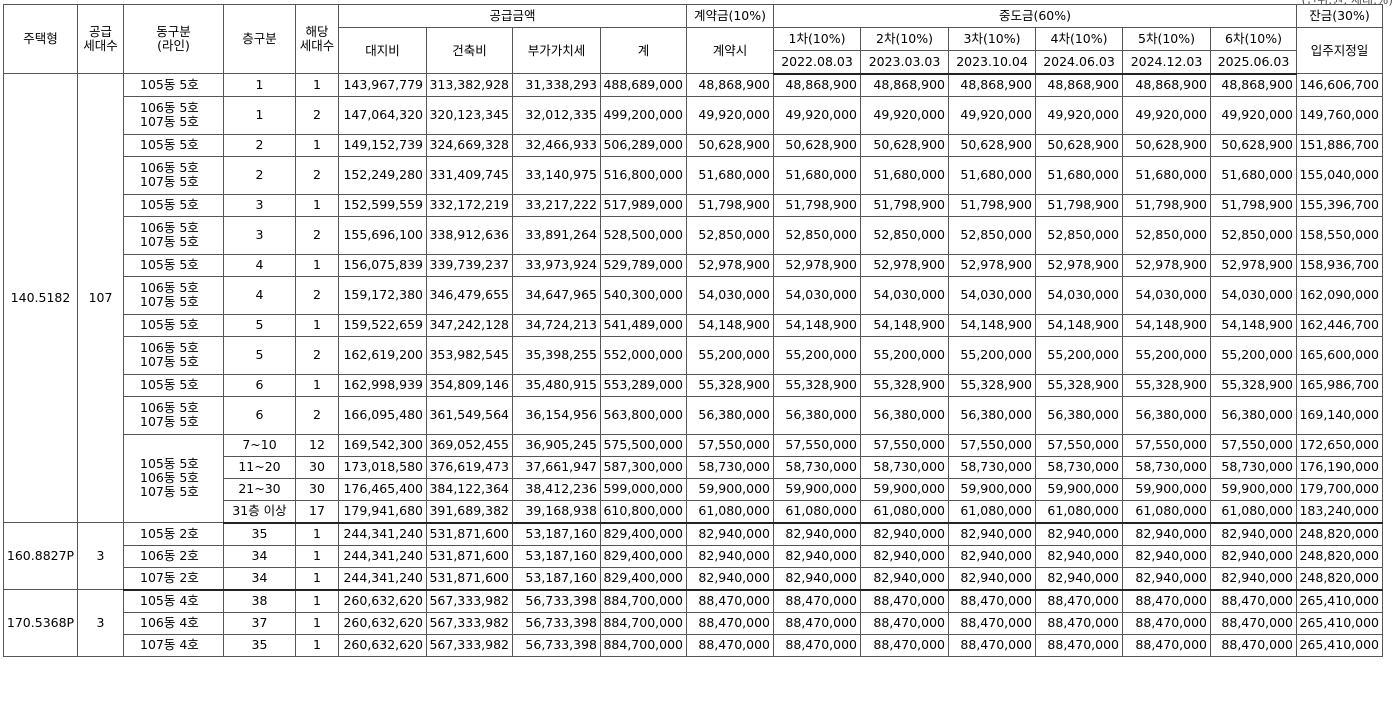 The height and width of the screenshot is (708, 1397). I want to click on cell-middle-6: 58,730,000, so click(1253, 467).